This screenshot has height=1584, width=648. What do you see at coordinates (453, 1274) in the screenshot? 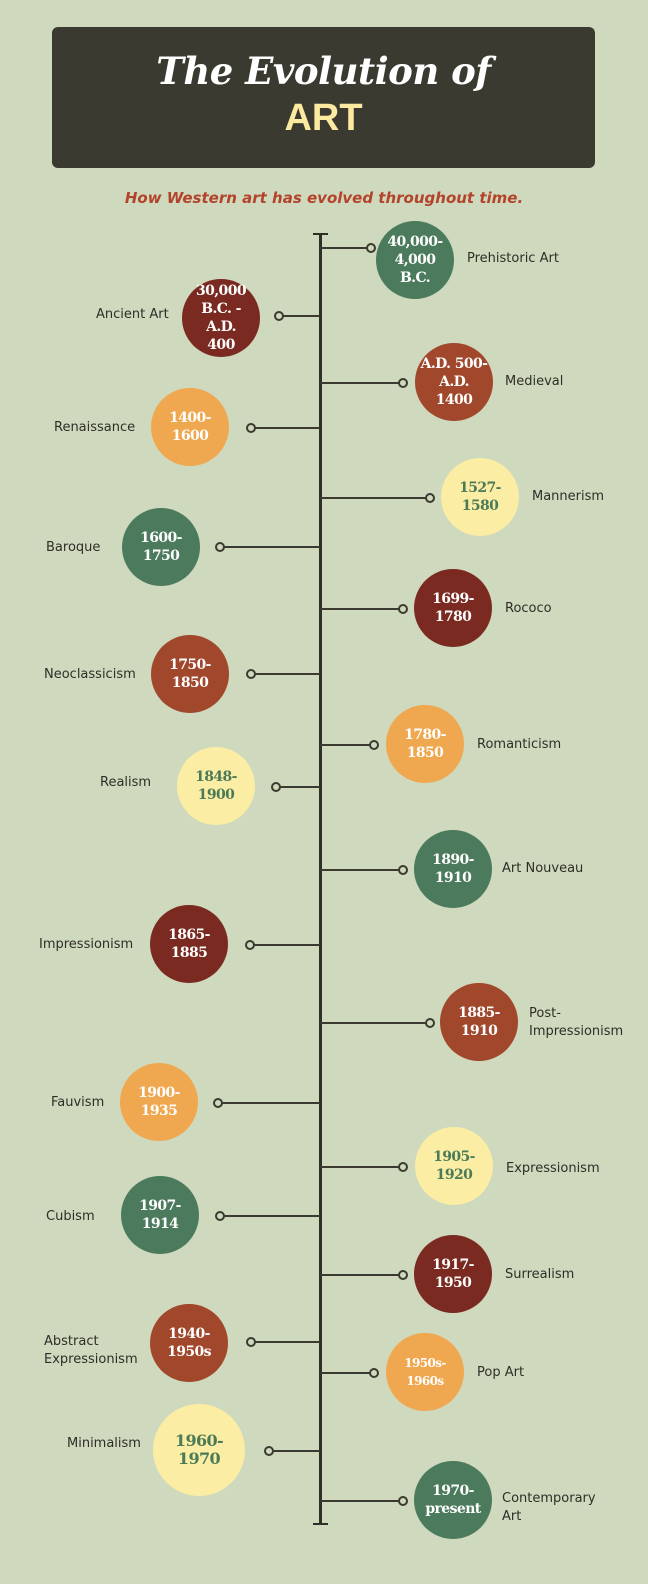
I see `period-dates-circle-surrealism: 1917-1950` at bounding box center [453, 1274].